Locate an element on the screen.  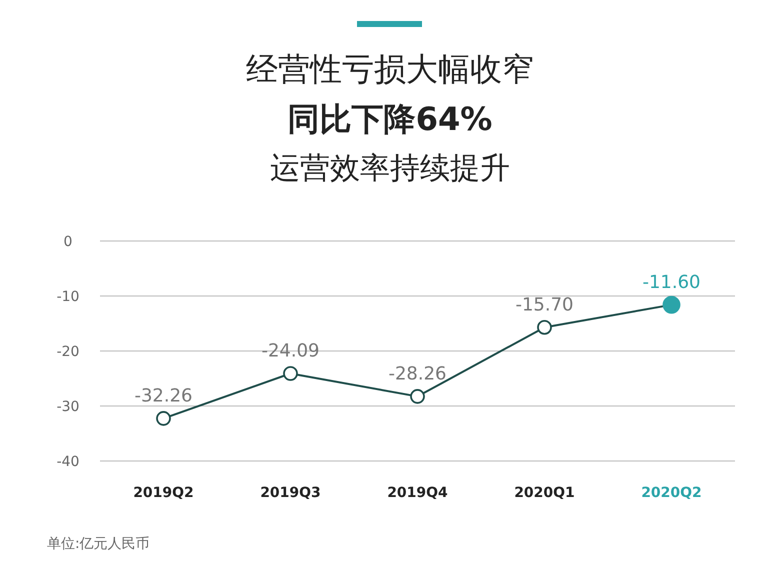
x-tick-label: 2019Q4 is located at coordinates (417, 493).